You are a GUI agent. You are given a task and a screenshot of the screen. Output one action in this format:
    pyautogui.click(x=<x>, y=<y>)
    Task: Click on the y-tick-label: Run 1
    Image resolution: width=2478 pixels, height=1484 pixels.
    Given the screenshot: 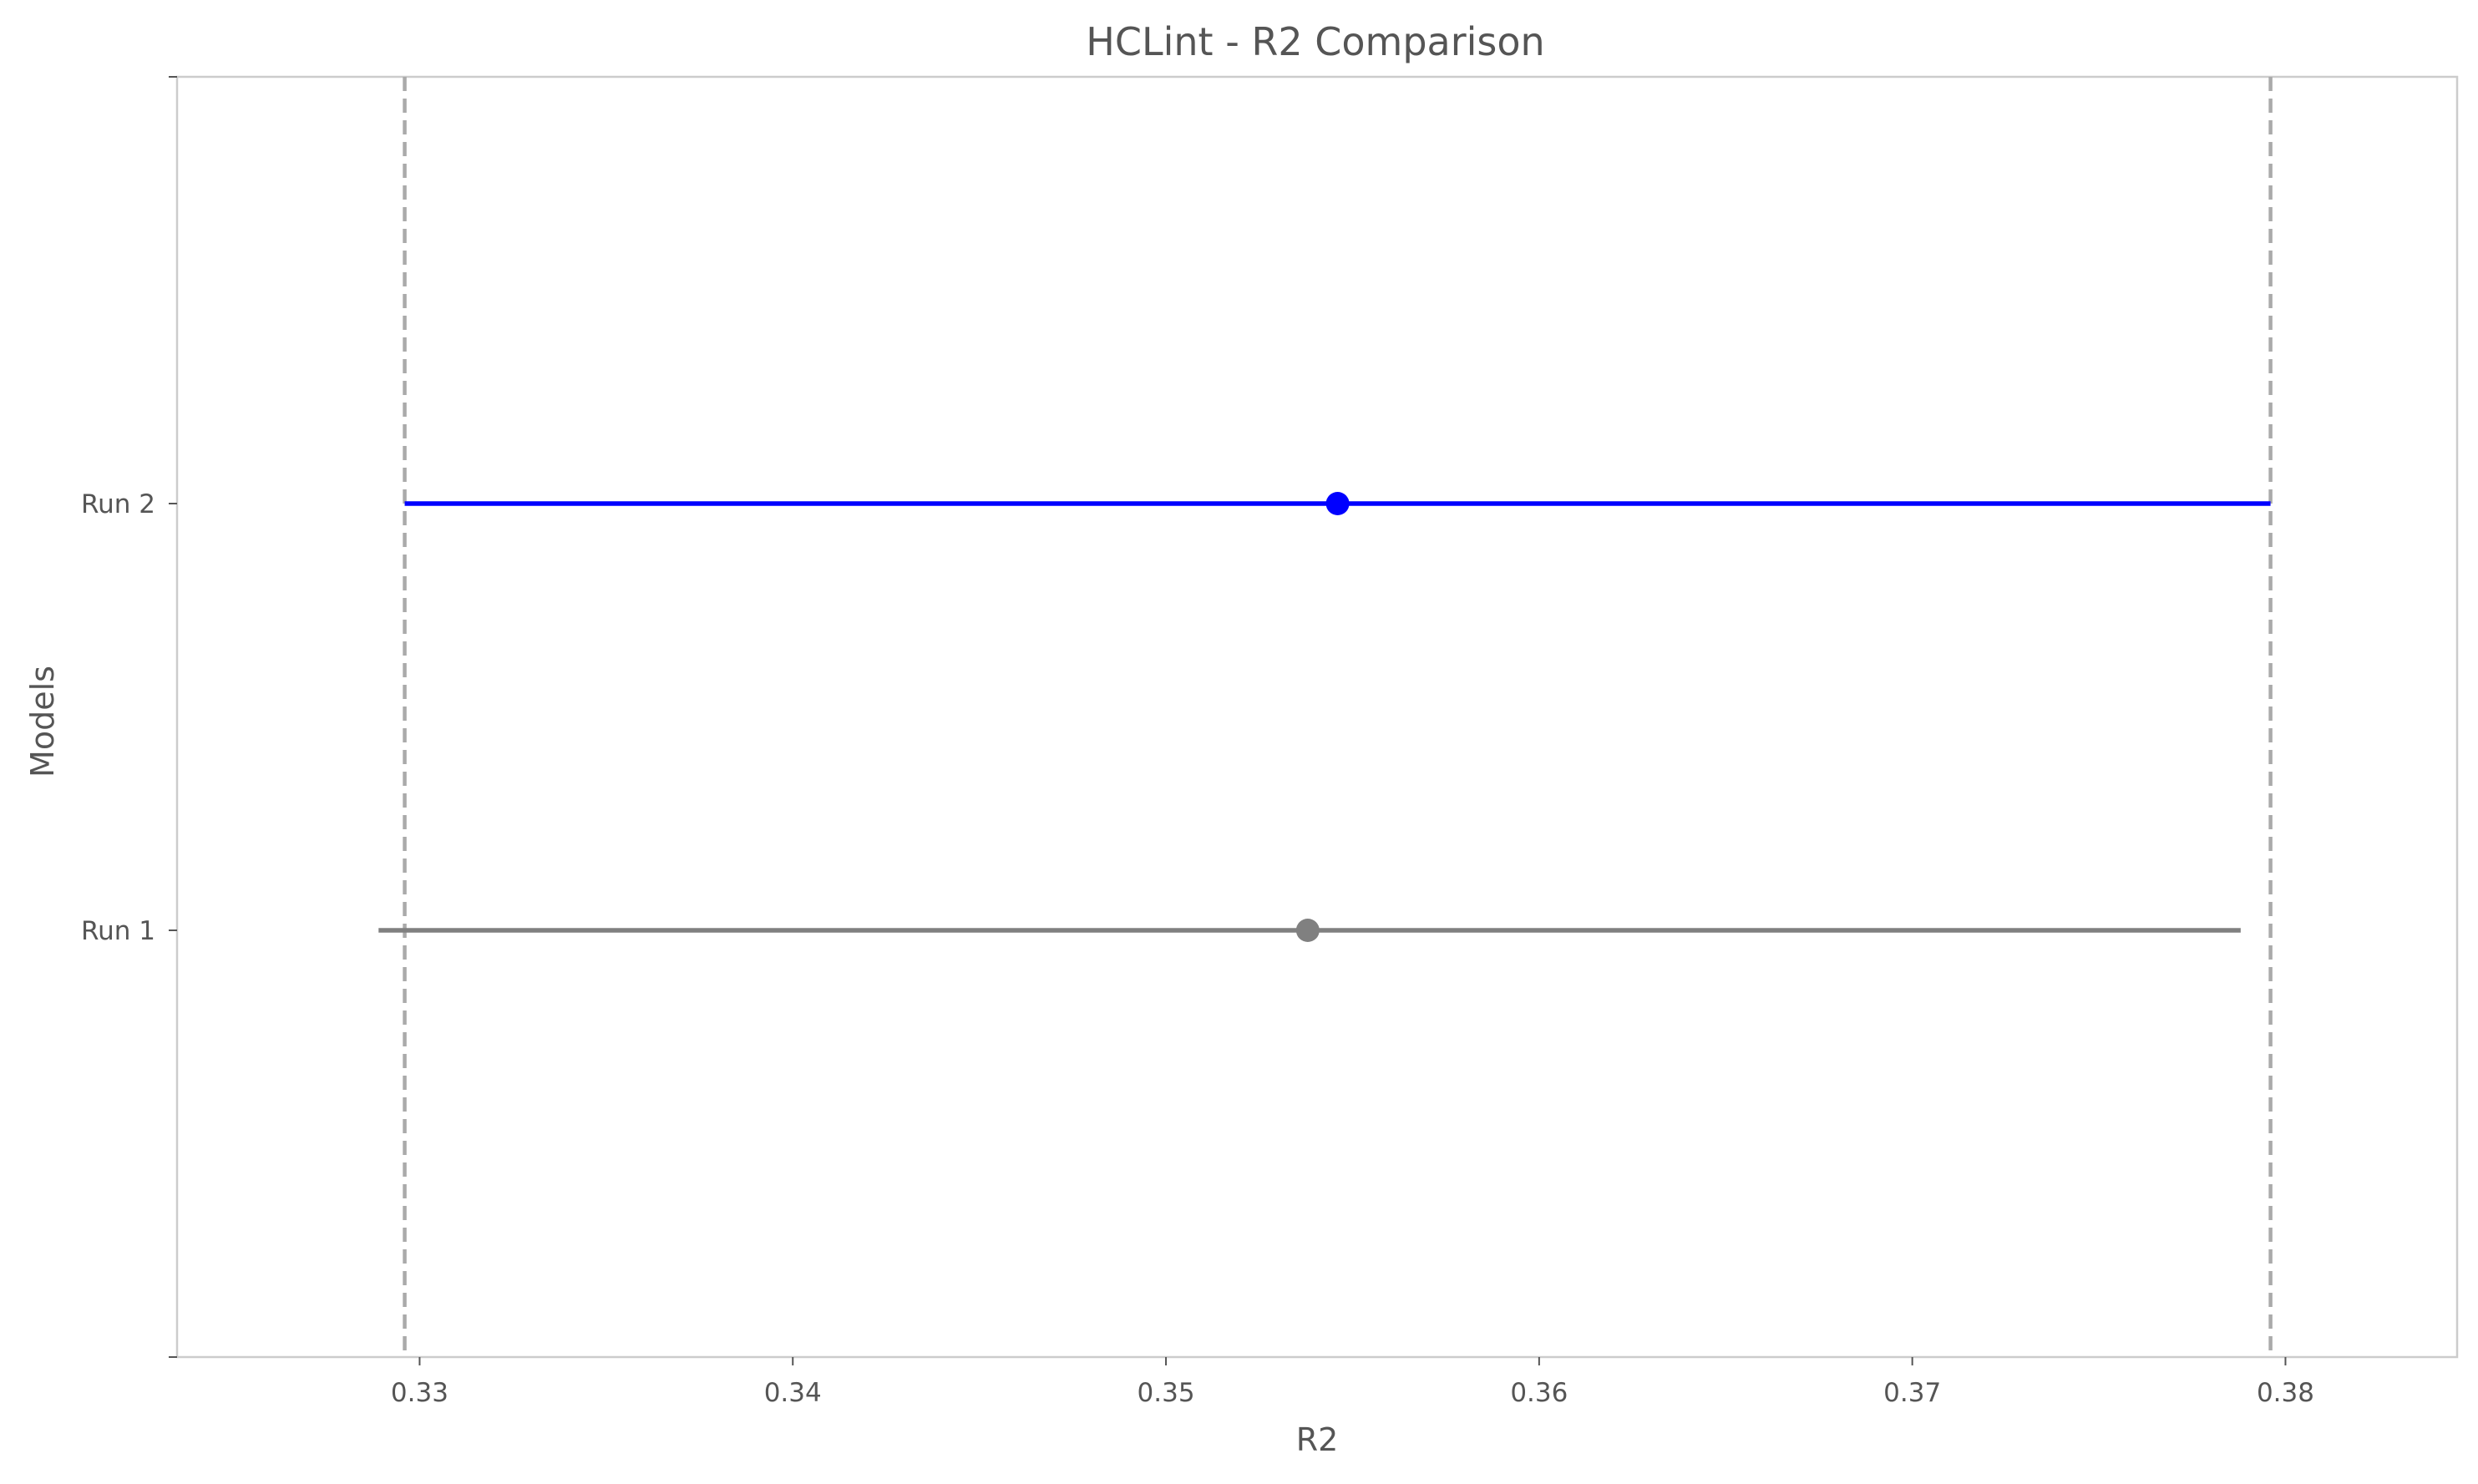 What is the action you would take?
    pyautogui.click(x=118, y=931)
    